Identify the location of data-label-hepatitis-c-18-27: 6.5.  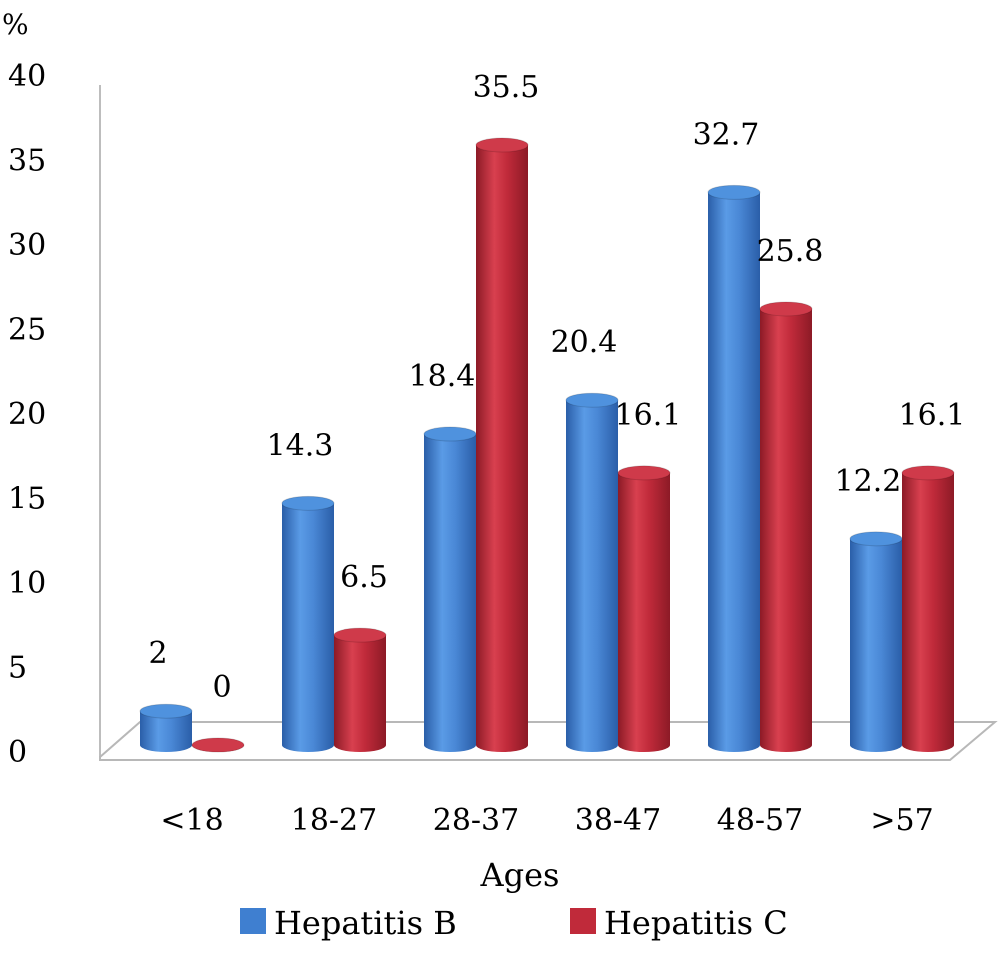
(364, 577).